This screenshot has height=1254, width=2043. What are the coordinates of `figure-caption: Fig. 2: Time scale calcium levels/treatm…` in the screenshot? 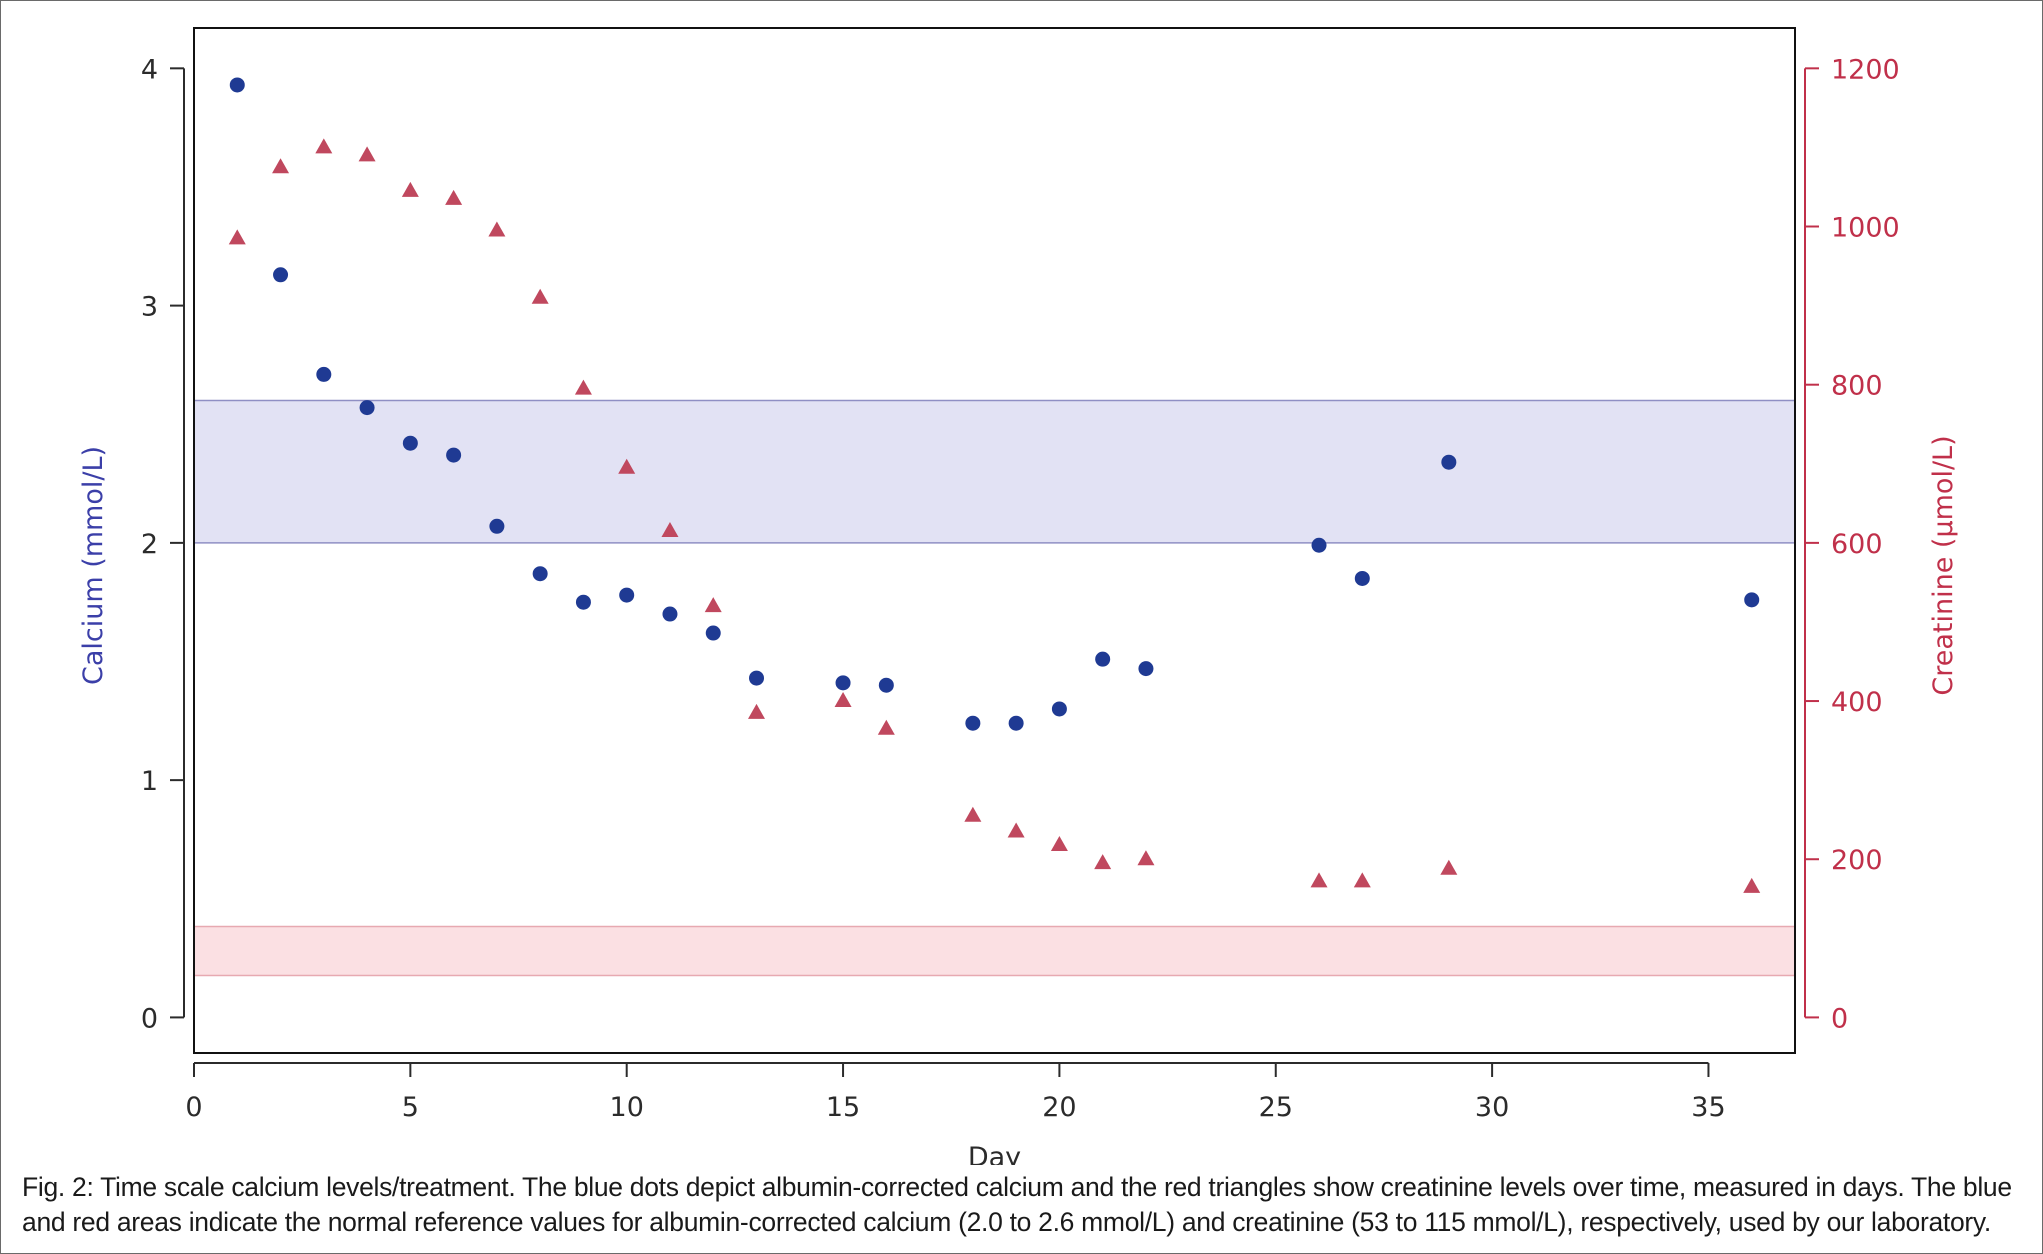 It's located at (1022, 1205).